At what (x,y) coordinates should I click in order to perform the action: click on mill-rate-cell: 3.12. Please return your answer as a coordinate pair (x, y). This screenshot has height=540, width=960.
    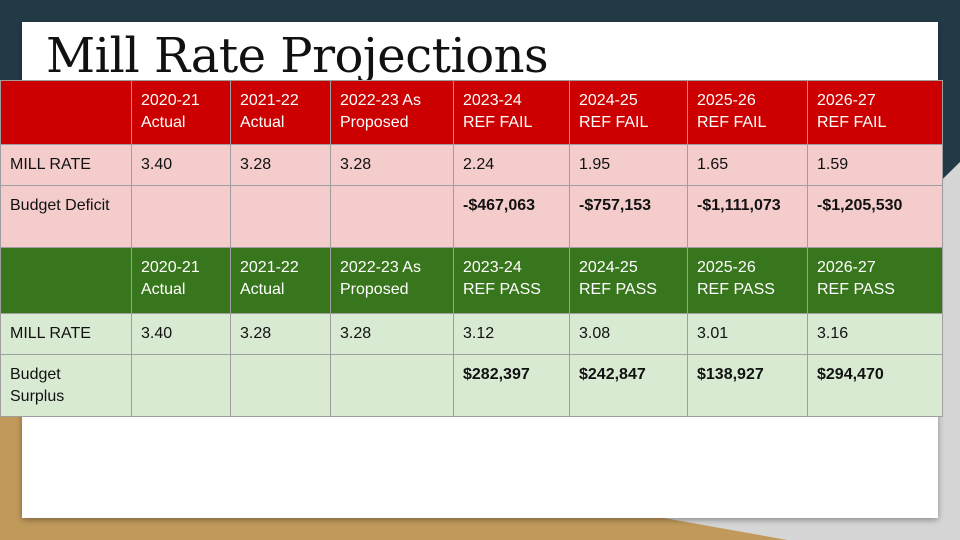
    Looking at the image, I should click on (511, 334).